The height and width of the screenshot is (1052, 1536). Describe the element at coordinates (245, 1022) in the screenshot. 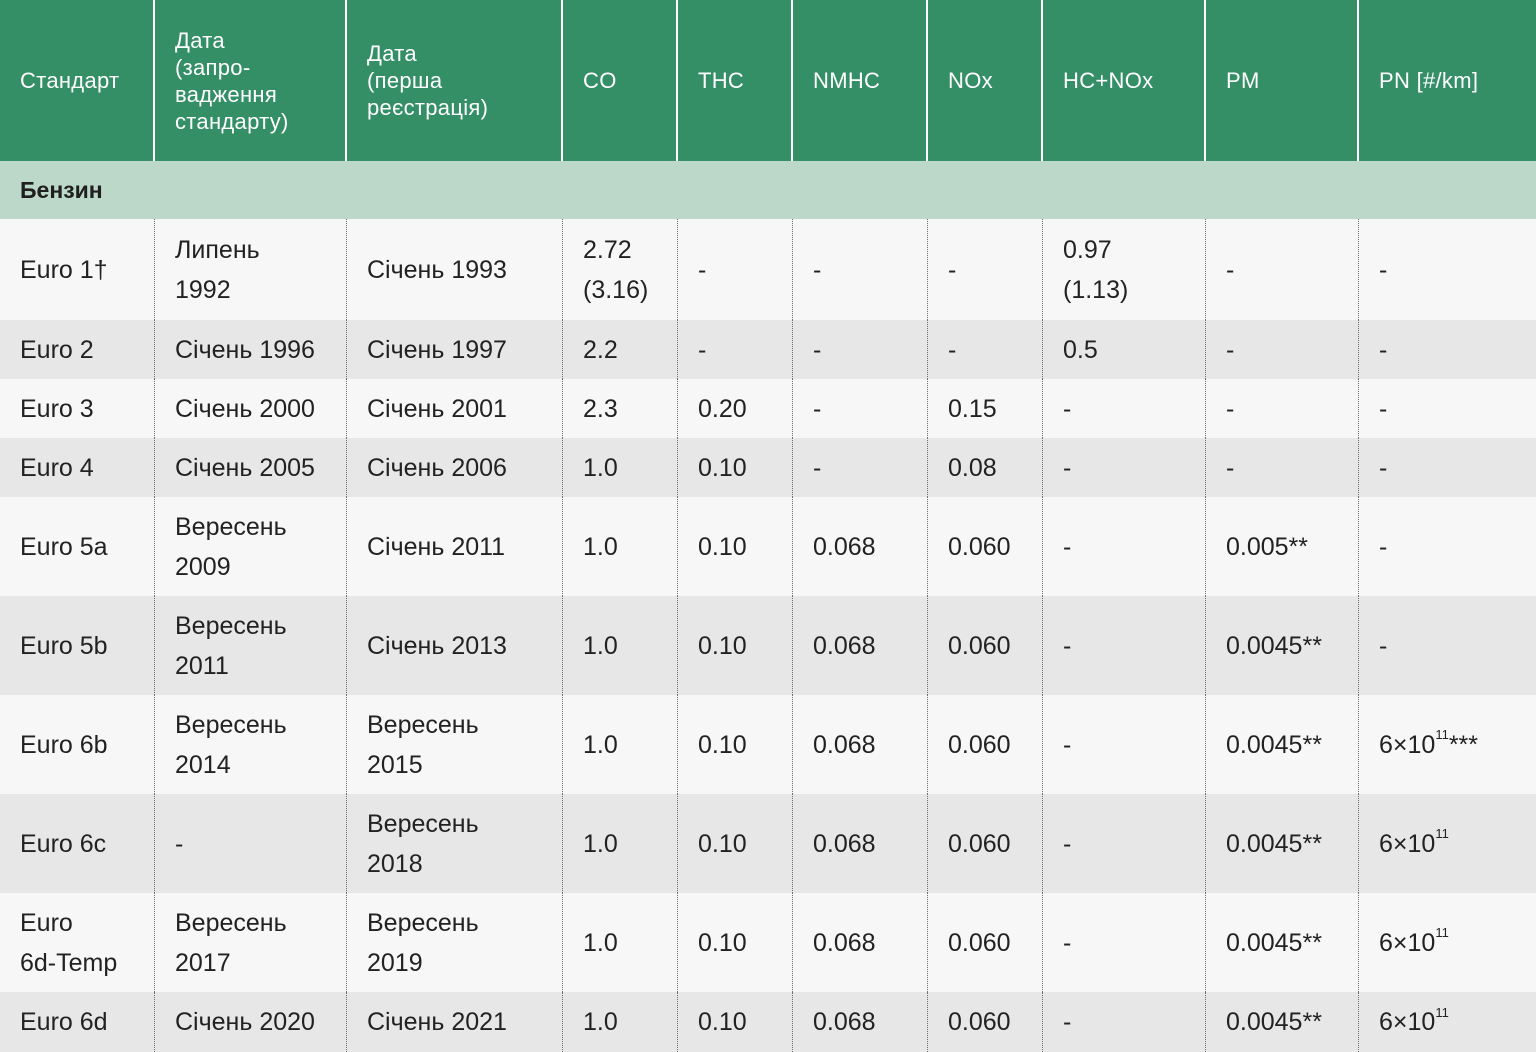

I see `cell-intro-date-line: Січень 2020` at that location.